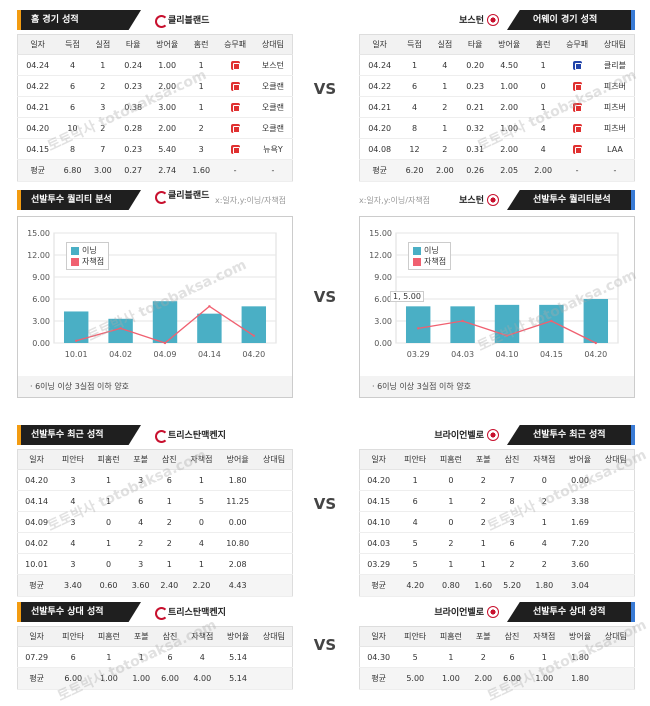  What do you see at coordinates (140, 585) in the screenshot?
I see `average-cell: 3.60` at bounding box center [140, 585].